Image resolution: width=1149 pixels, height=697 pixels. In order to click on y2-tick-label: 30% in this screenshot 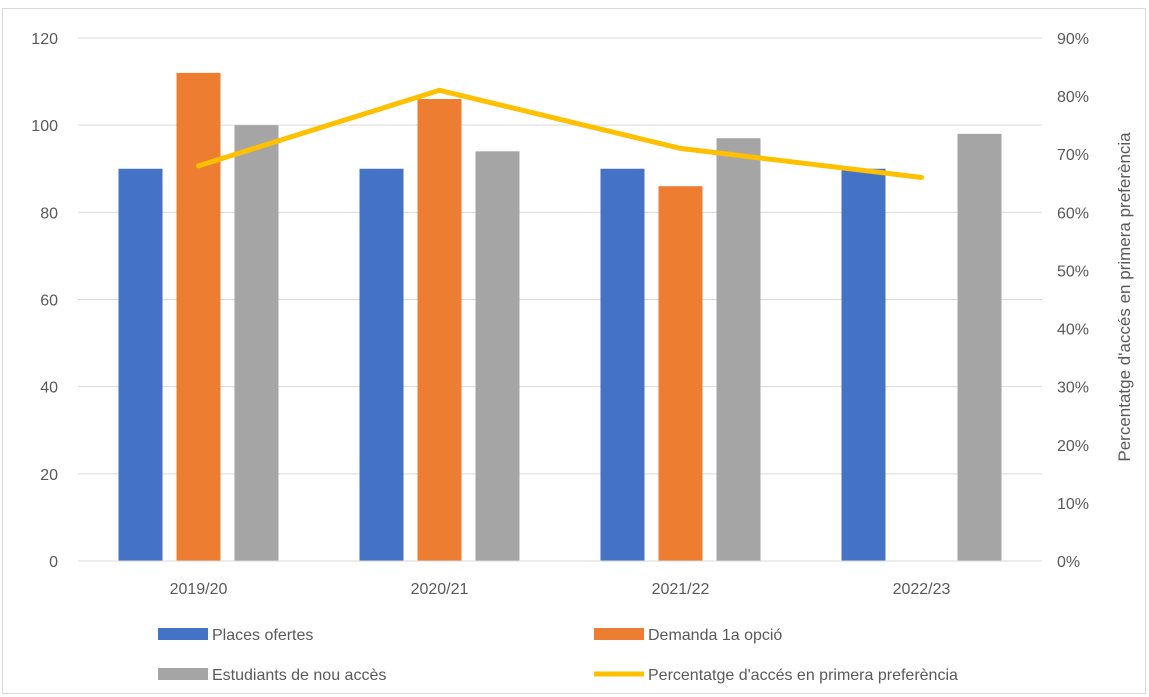, I will do `click(1073, 388)`.